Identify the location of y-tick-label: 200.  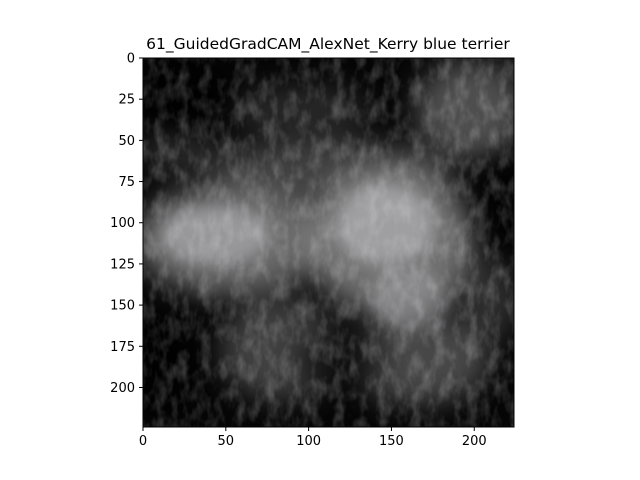
(122, 388).